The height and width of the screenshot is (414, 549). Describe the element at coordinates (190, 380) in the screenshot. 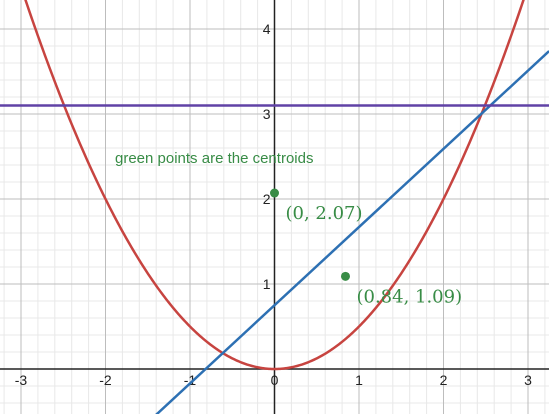

I see `x-tick-label: -1` at that location.